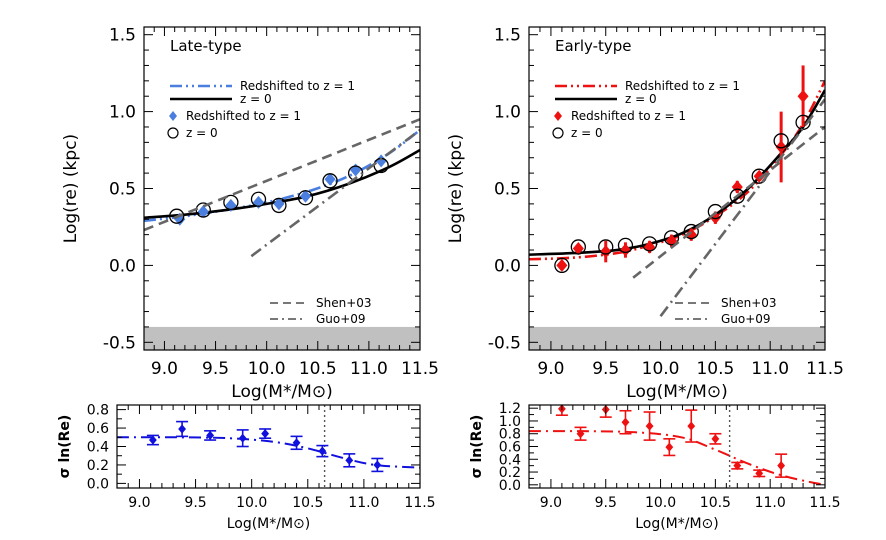  I want to click on legend-label: Shen+03, so click(344, 303).